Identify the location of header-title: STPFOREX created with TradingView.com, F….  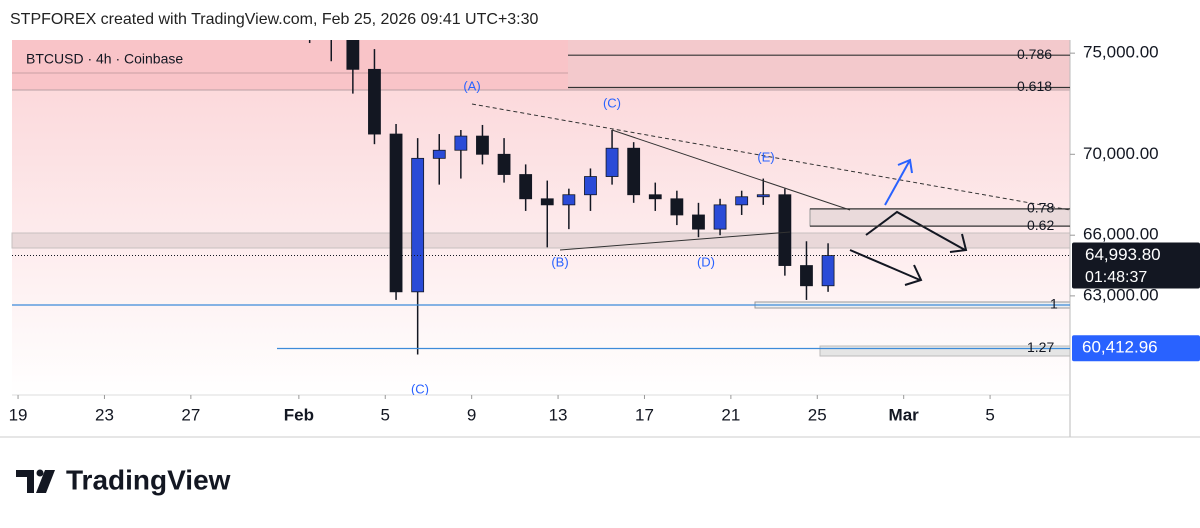
(274, 19).